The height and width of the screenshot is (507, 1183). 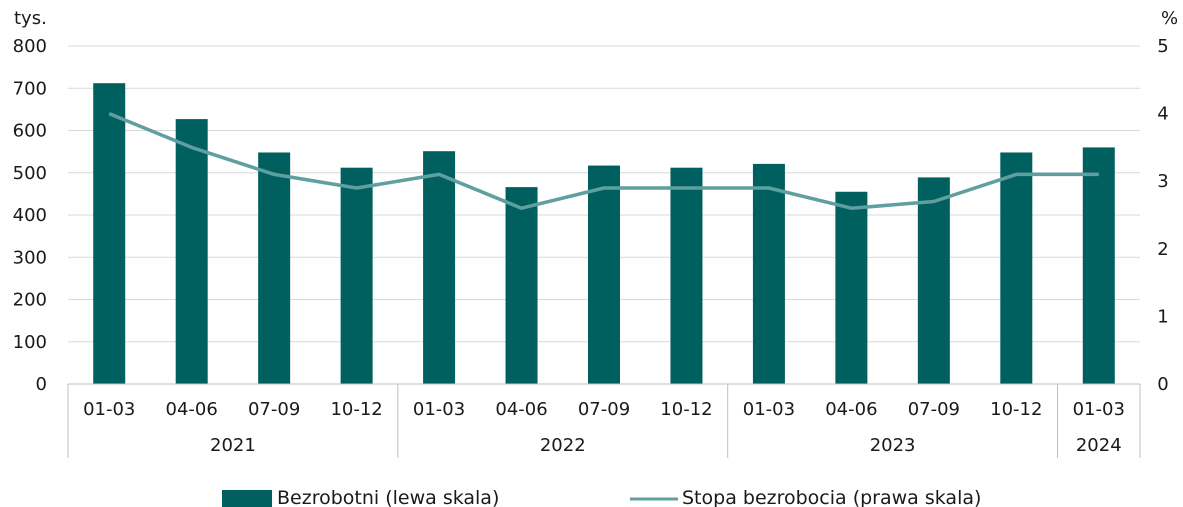 What do you see at coordinates (30, 173) in the screenshot?
I see `left-tick-label: 500` at bounding box center [30, 173].